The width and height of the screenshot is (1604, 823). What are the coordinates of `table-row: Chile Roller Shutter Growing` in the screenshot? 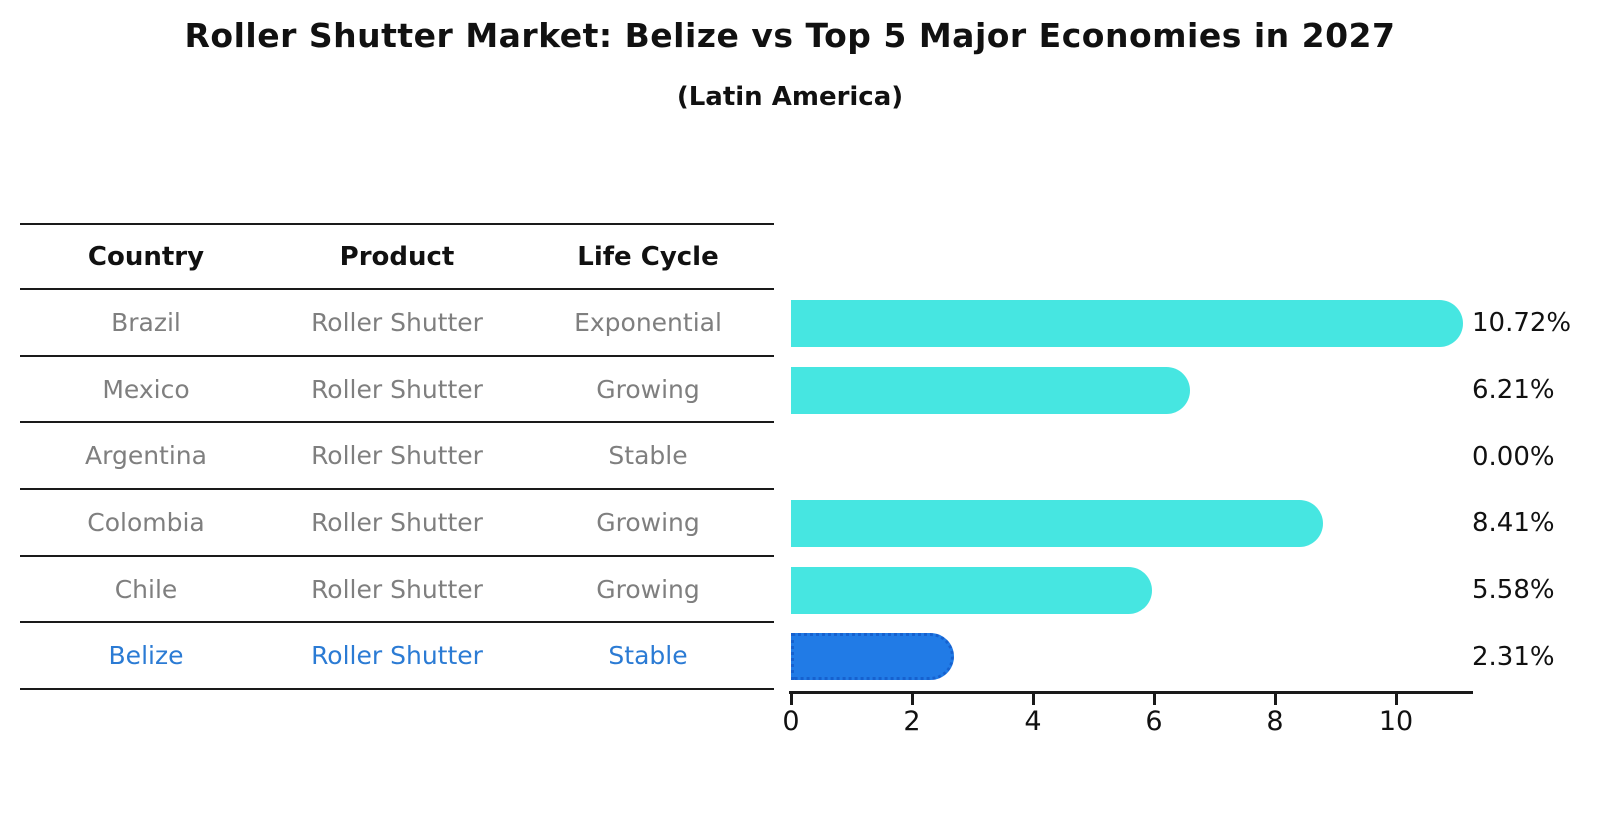 It's located at (397, 590).